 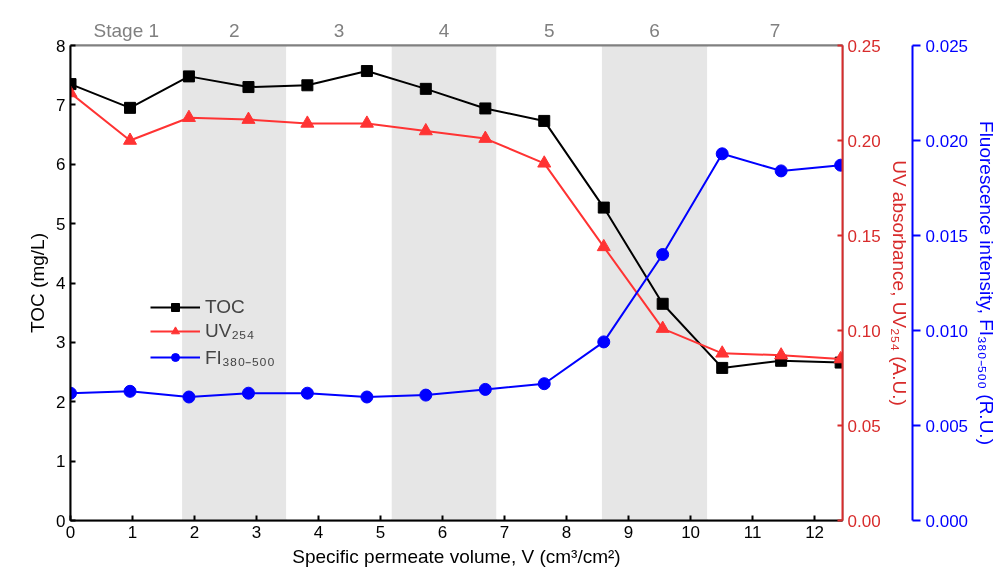 What do you see at coordinates (987, 283) in the screenshot?
I see `y3-axis-title: Fluorescence intensity, FI₃₈₀₋₅₀₀ (R.U.)` at bounding box center [987, 283].